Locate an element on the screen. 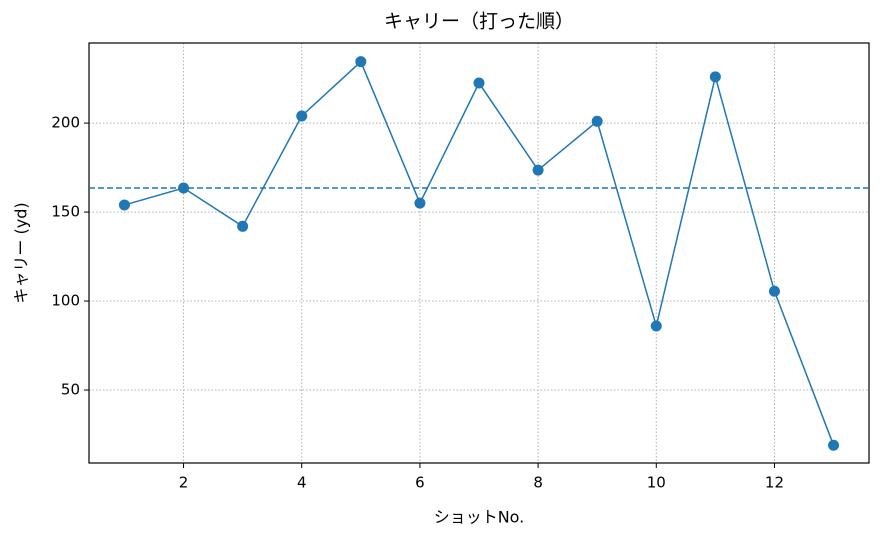 The height and width of the screenshot is (541, 884). x-tick-label: 12 is located at coordinates (774, 483).